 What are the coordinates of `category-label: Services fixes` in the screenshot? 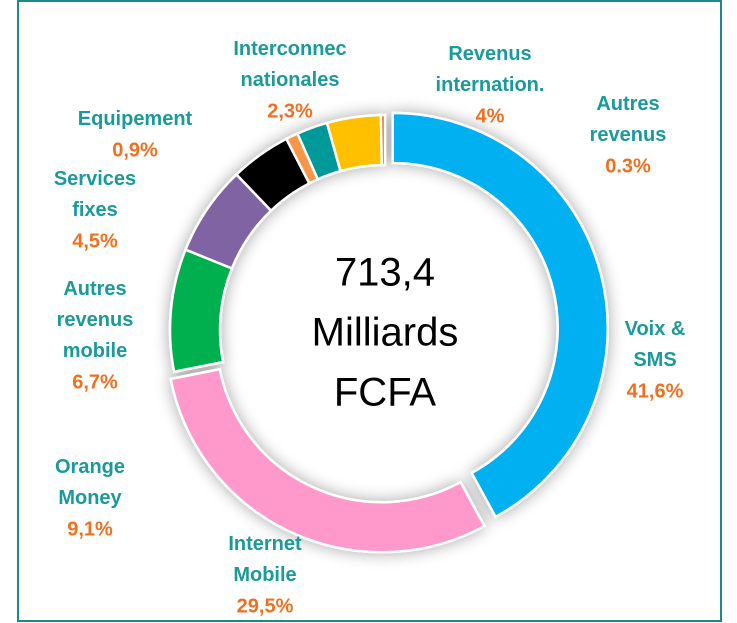 It's located at (95, 194).